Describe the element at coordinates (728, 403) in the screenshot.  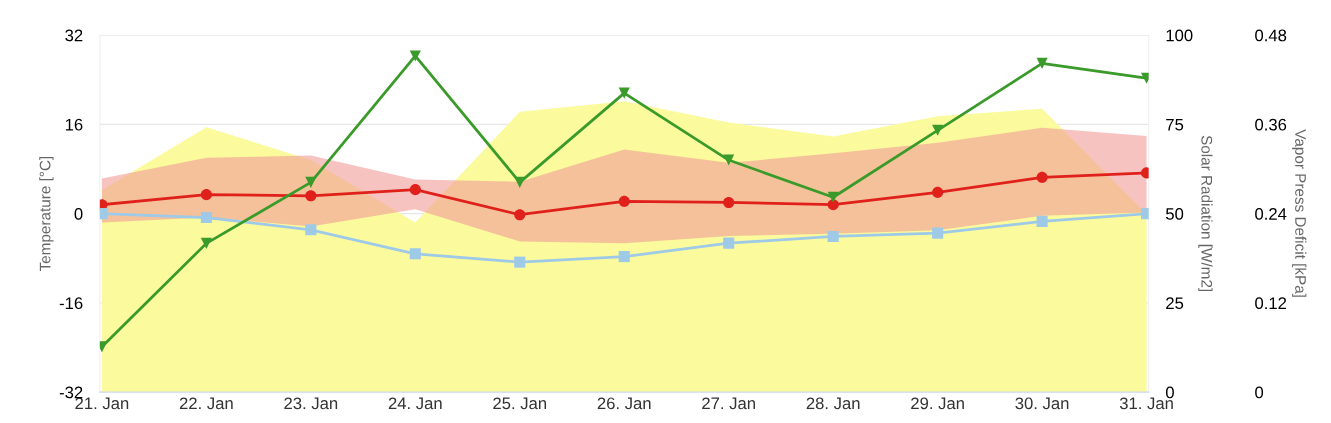
I see `x-tick-label: 27. Jan` at that location.